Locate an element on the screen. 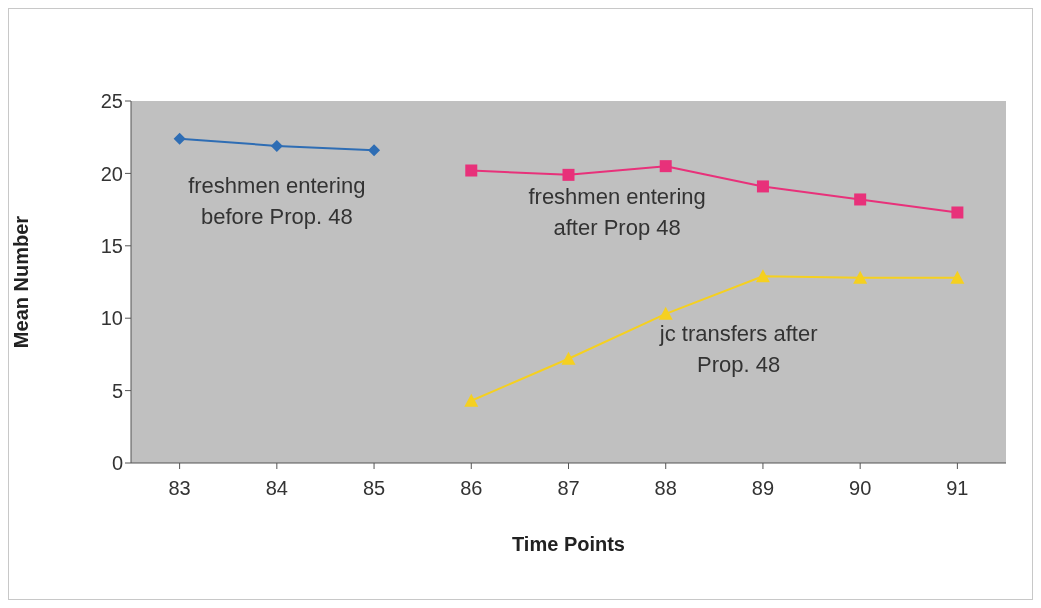 The image size is (1041, 608). x-tick-label: 91 is located at coordinates (957, 488).